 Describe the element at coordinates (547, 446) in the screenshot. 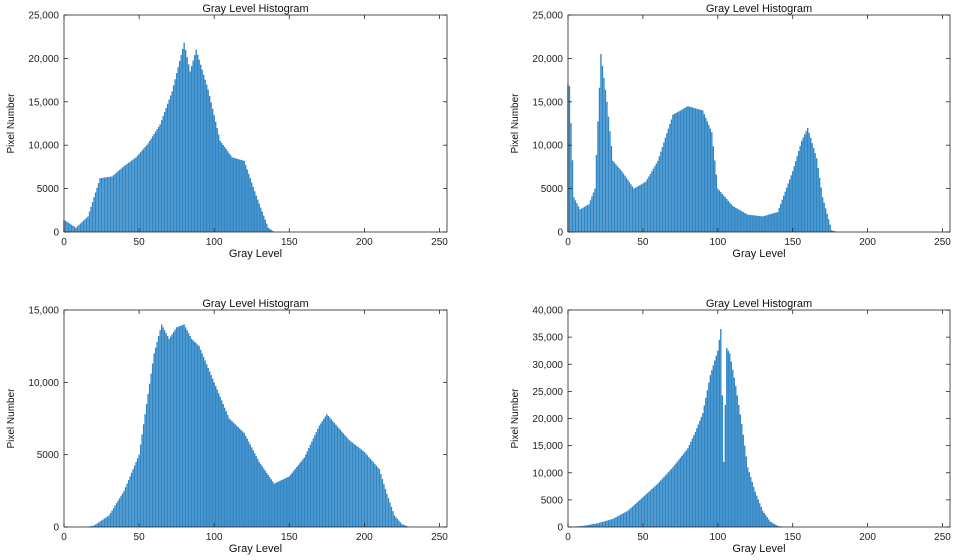

I see `y-tick-label: 15,000` at that location.